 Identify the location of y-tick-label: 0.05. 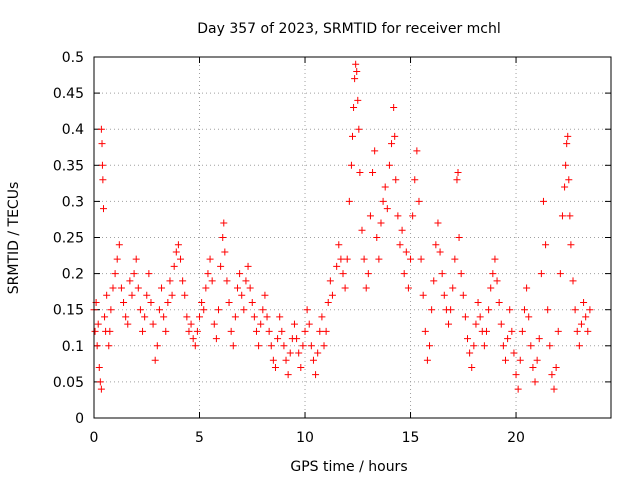
(68, 383).